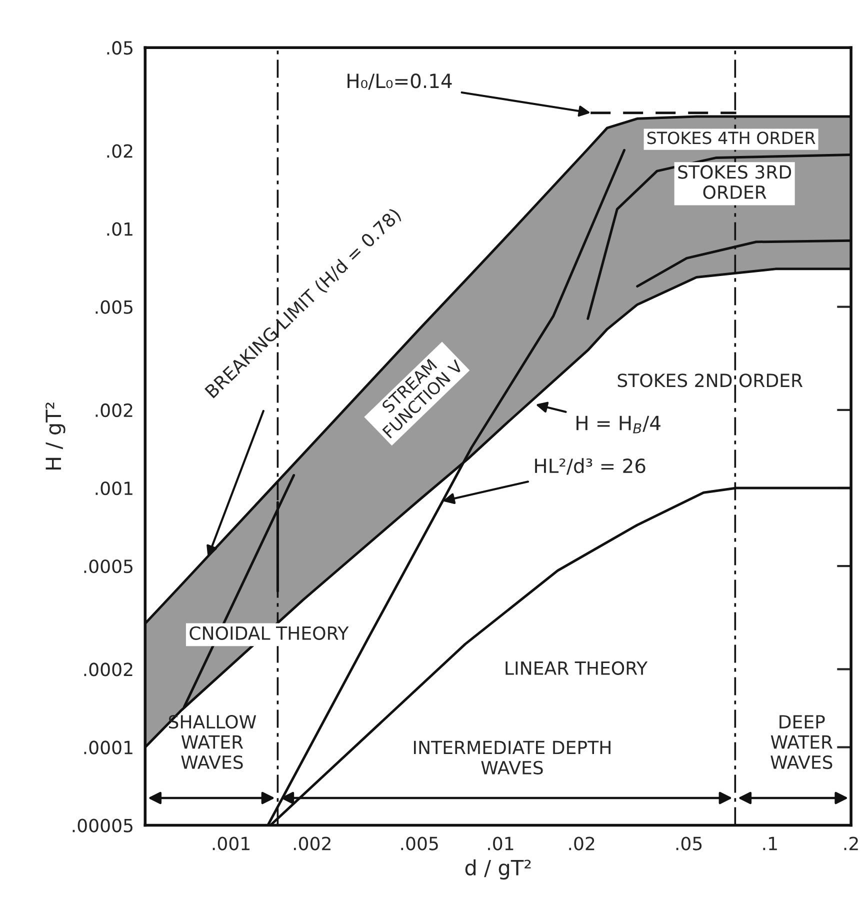  Describe the element at coordinates (108, 747) in the screenshot. I see `y-tick-label: .0001` at that location.